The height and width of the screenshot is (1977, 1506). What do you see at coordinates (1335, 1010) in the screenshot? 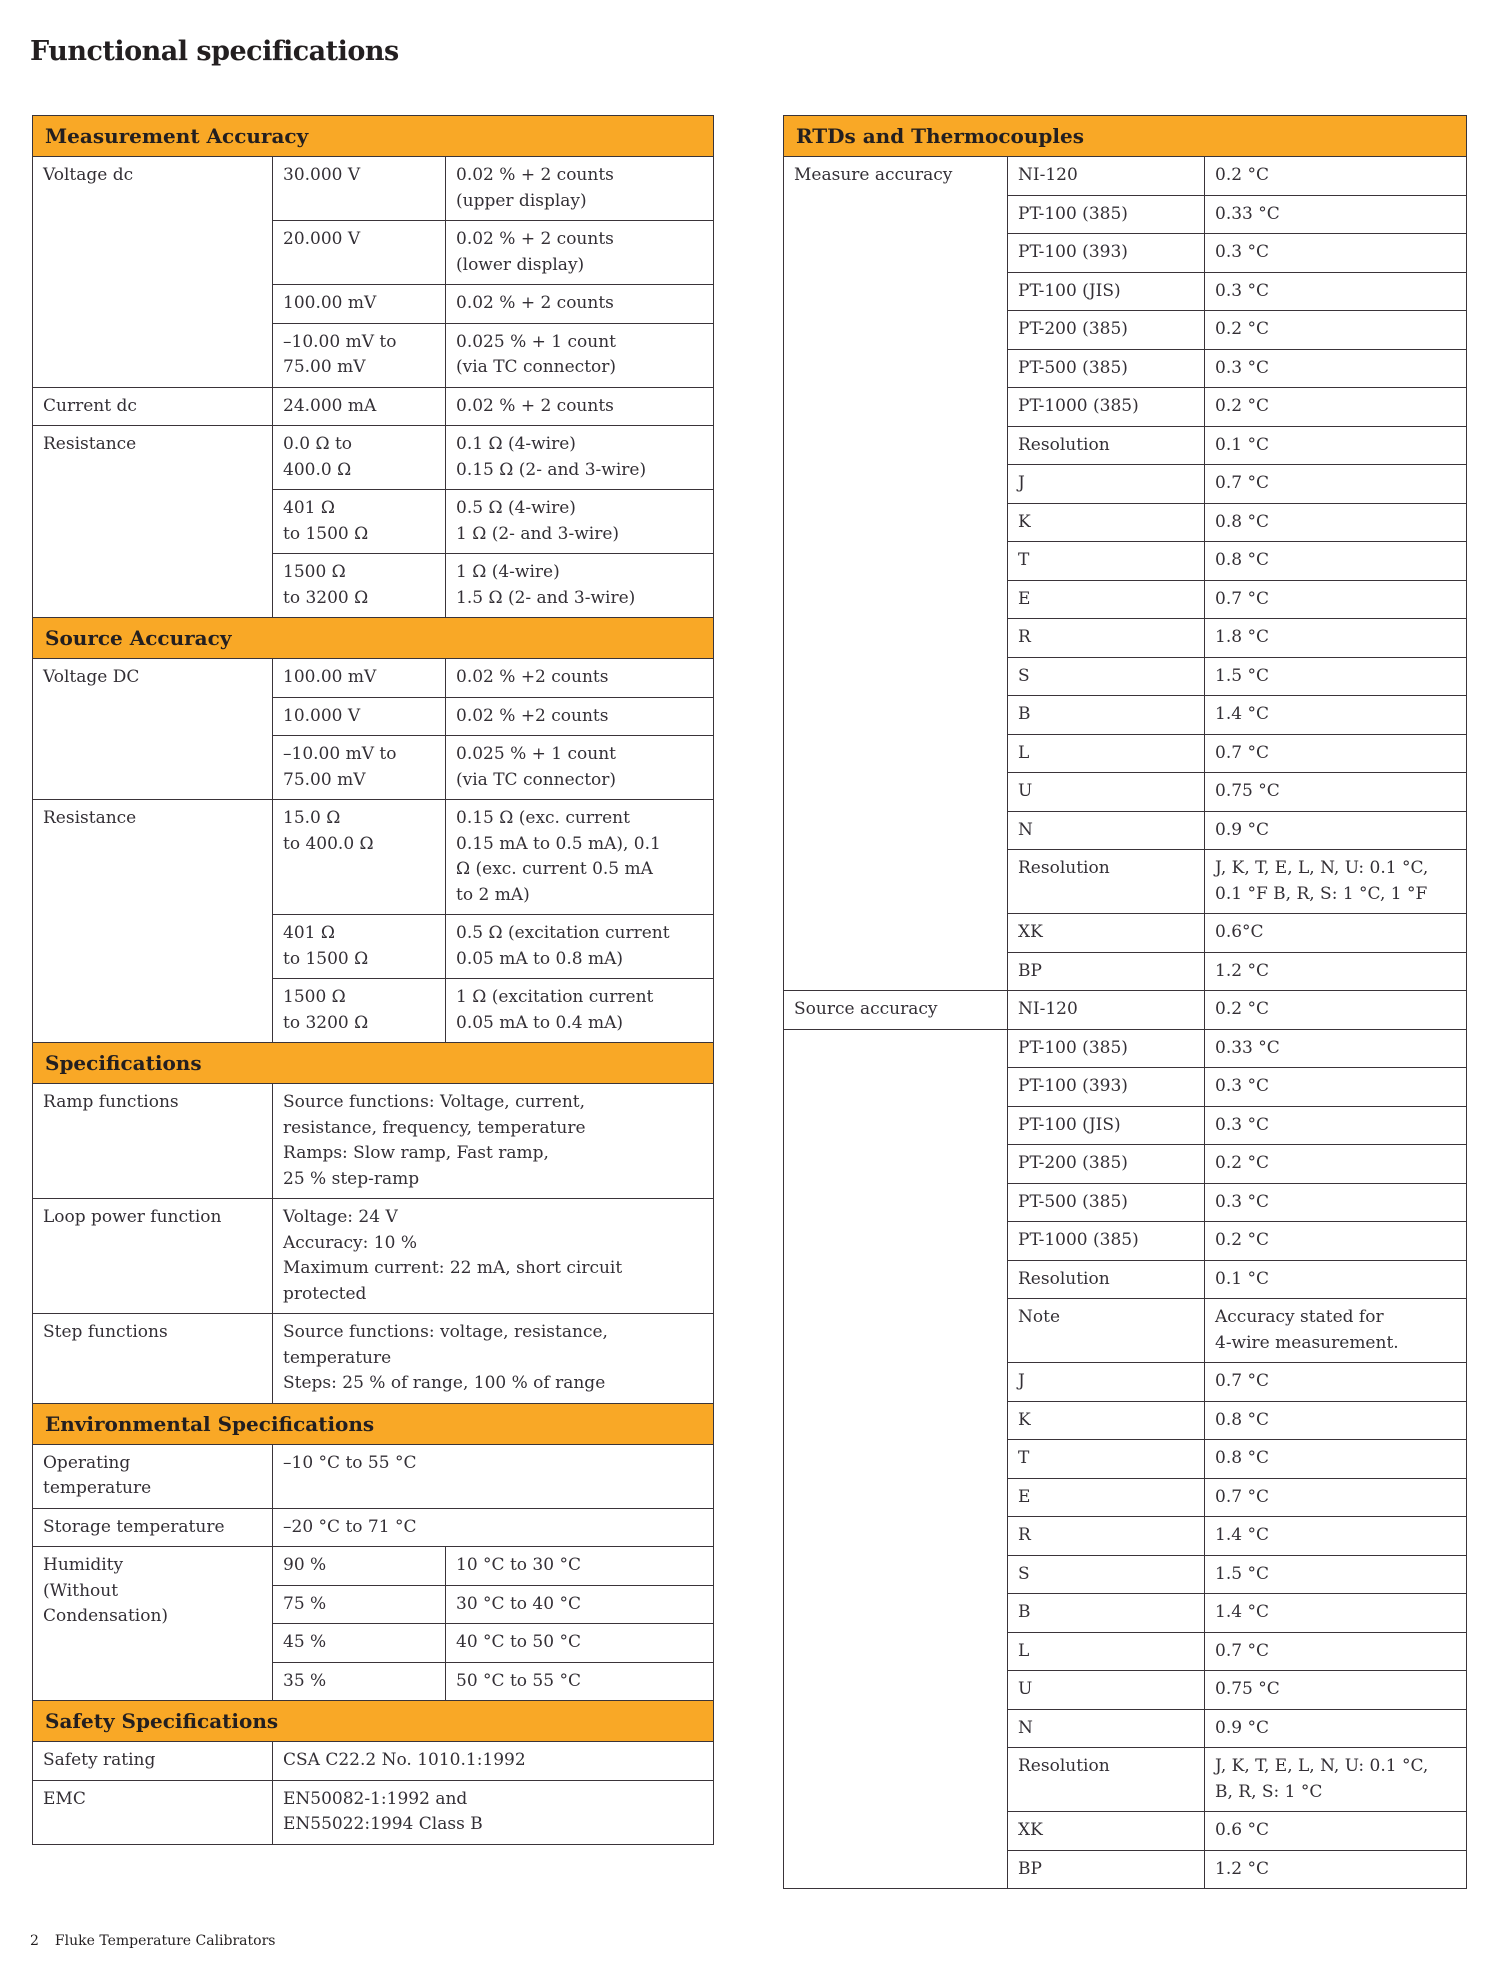
I see `value-cell: 0.2 °C` at bounding box center [1335, 1010].